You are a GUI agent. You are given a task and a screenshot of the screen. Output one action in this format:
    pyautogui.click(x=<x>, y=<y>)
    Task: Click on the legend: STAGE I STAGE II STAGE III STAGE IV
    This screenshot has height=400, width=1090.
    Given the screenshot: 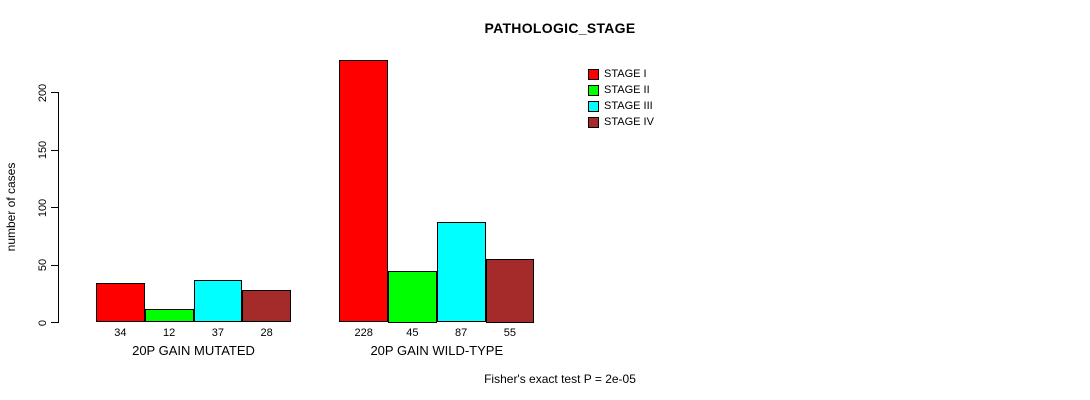 What is the action you would take?
    pyautogui.click(x=621, y=98)
    